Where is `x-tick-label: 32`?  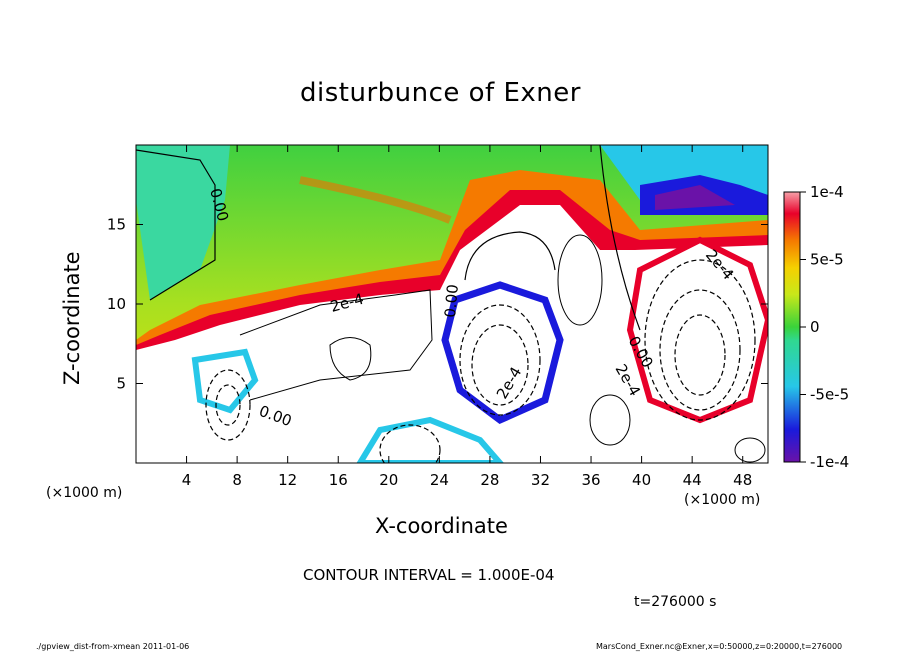
x-tick-label: 32 is located at coordinates (540, 480).